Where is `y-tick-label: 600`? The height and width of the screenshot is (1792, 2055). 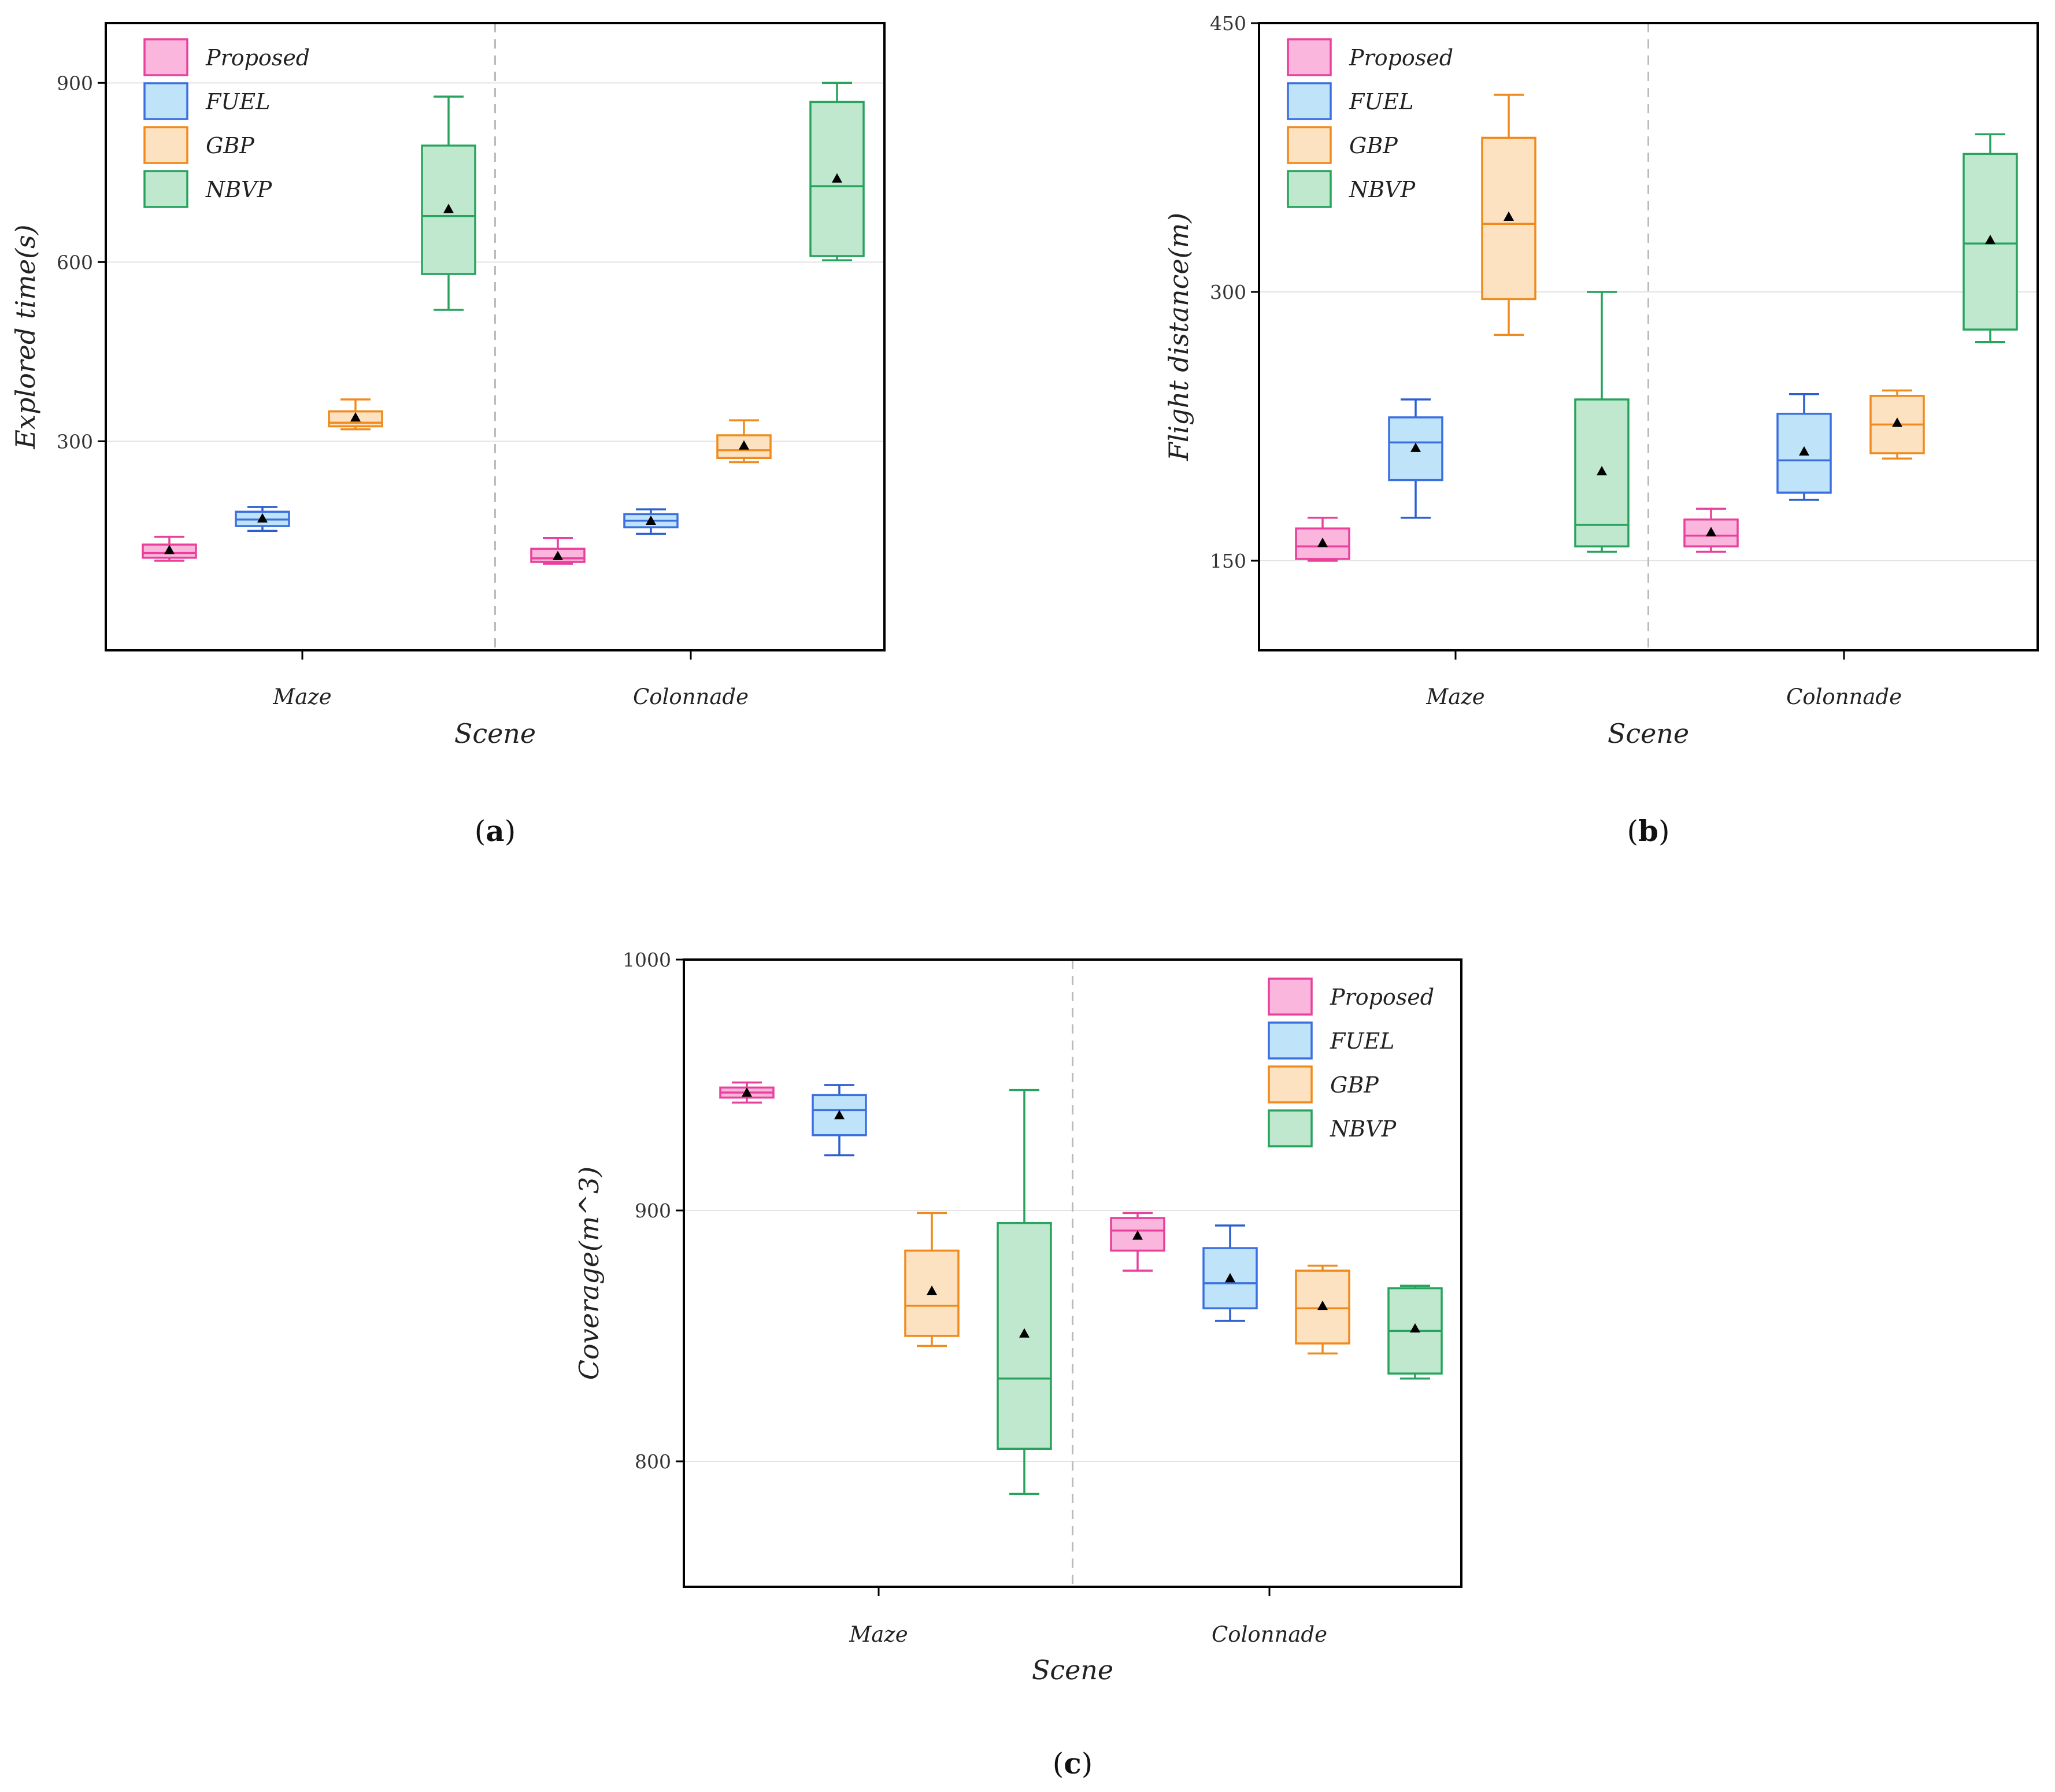 y-tick-label: 600 is located at coordinates (75, 262).